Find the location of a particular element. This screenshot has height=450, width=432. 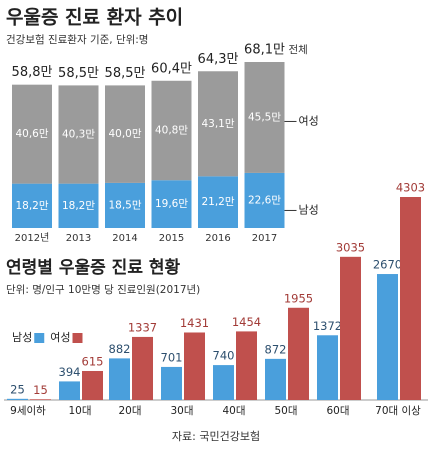

x-tick-label: 2014 is located at coordinates (124, 238).